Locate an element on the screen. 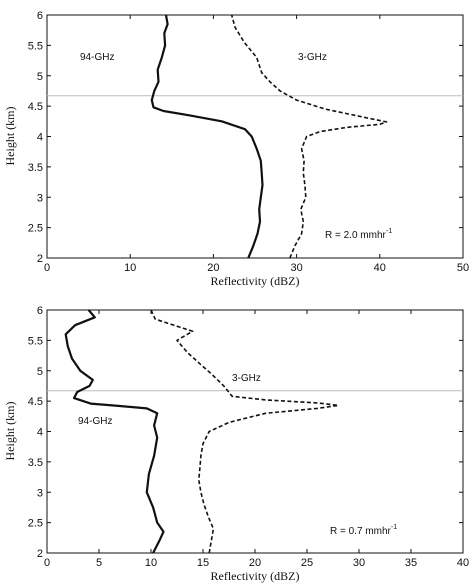  x-axis-title-bottom: Reflectivity (dBZ) is located at coordinates (255, 576).